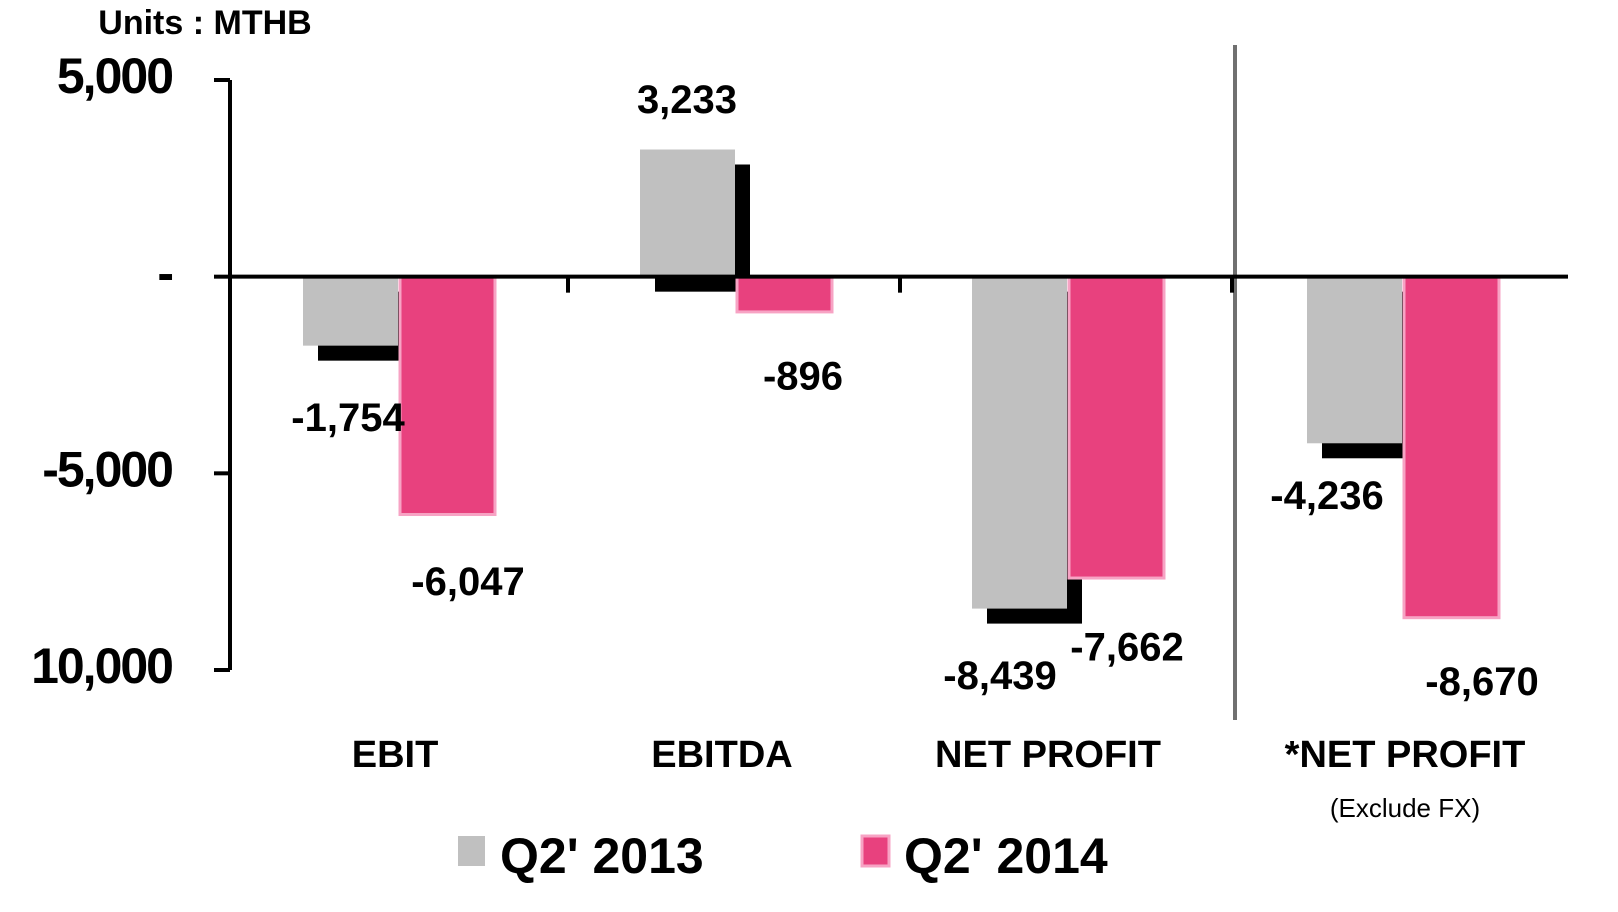 The width and height of the screenshot is (1618, 912). Describe the element at coordinates (687, 100) in the screenshot. I see `data-label: 3,233` at that location.